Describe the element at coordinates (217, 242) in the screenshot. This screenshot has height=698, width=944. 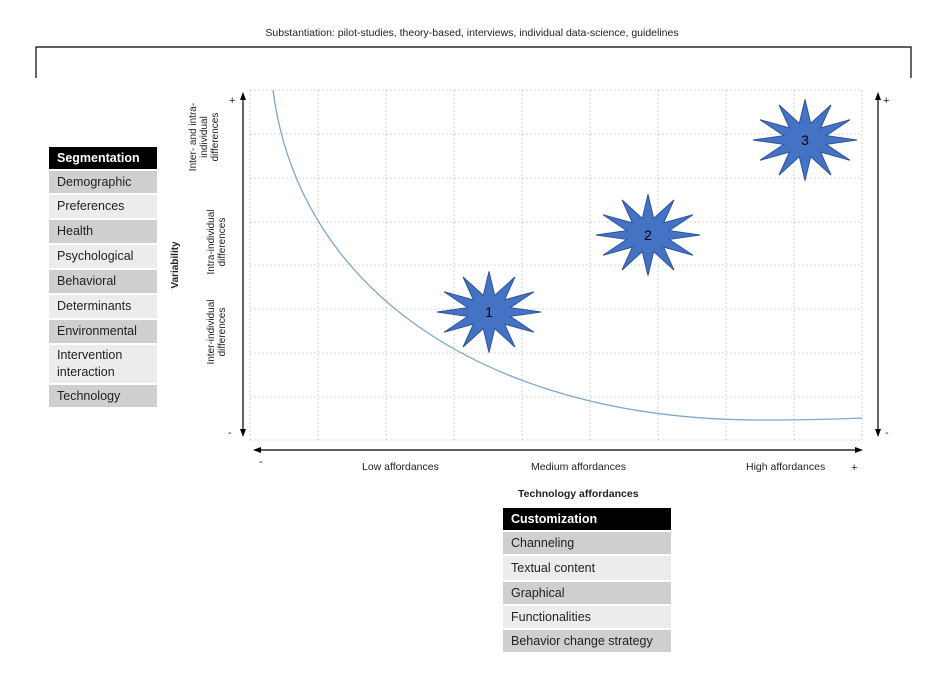
I see `y-band-intra: Intra-individual differences` at that location.